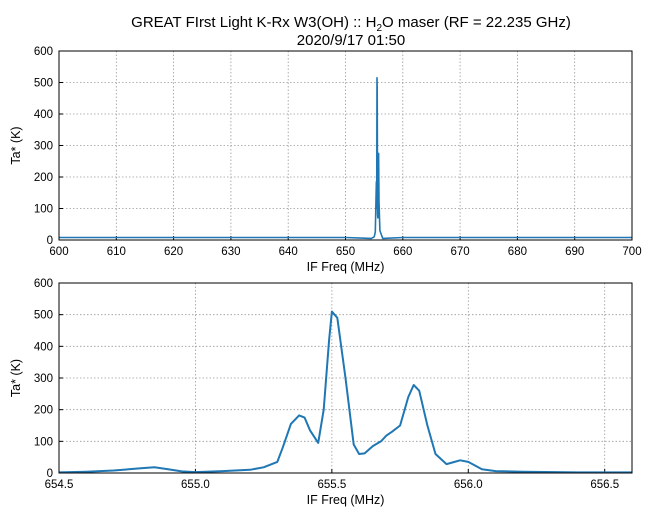  I want to click on x-tick-label: 670, so click(460, 252).